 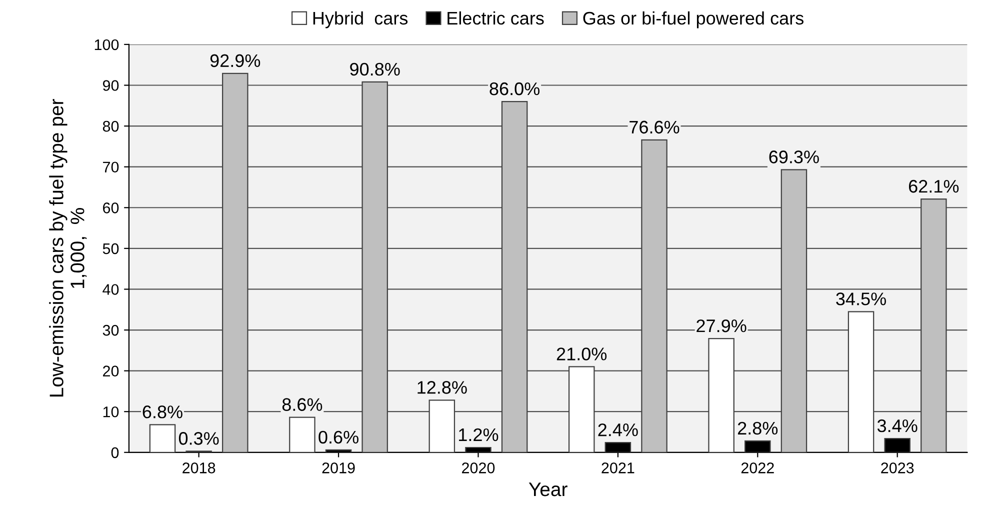 What do you see at coordinates (199, 468) in the screenshot?
I see `x-tick-label: 2018` at bounding box center [199, 468].